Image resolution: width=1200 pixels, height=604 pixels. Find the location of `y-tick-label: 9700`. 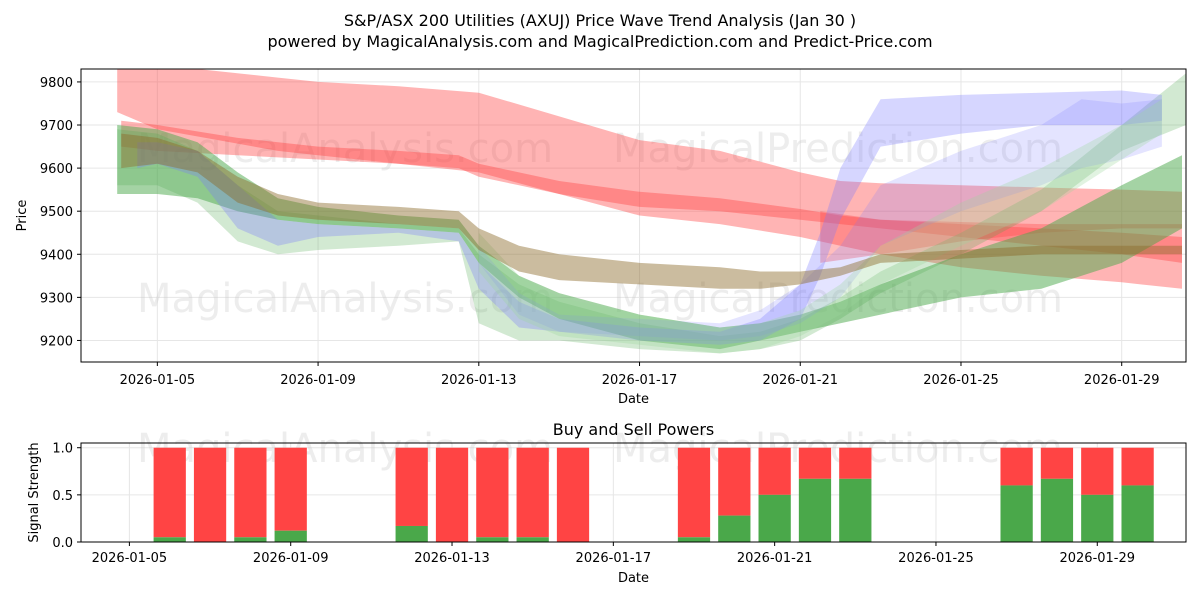

y-tick-label: 9700 is located at coordinates (56, 126).